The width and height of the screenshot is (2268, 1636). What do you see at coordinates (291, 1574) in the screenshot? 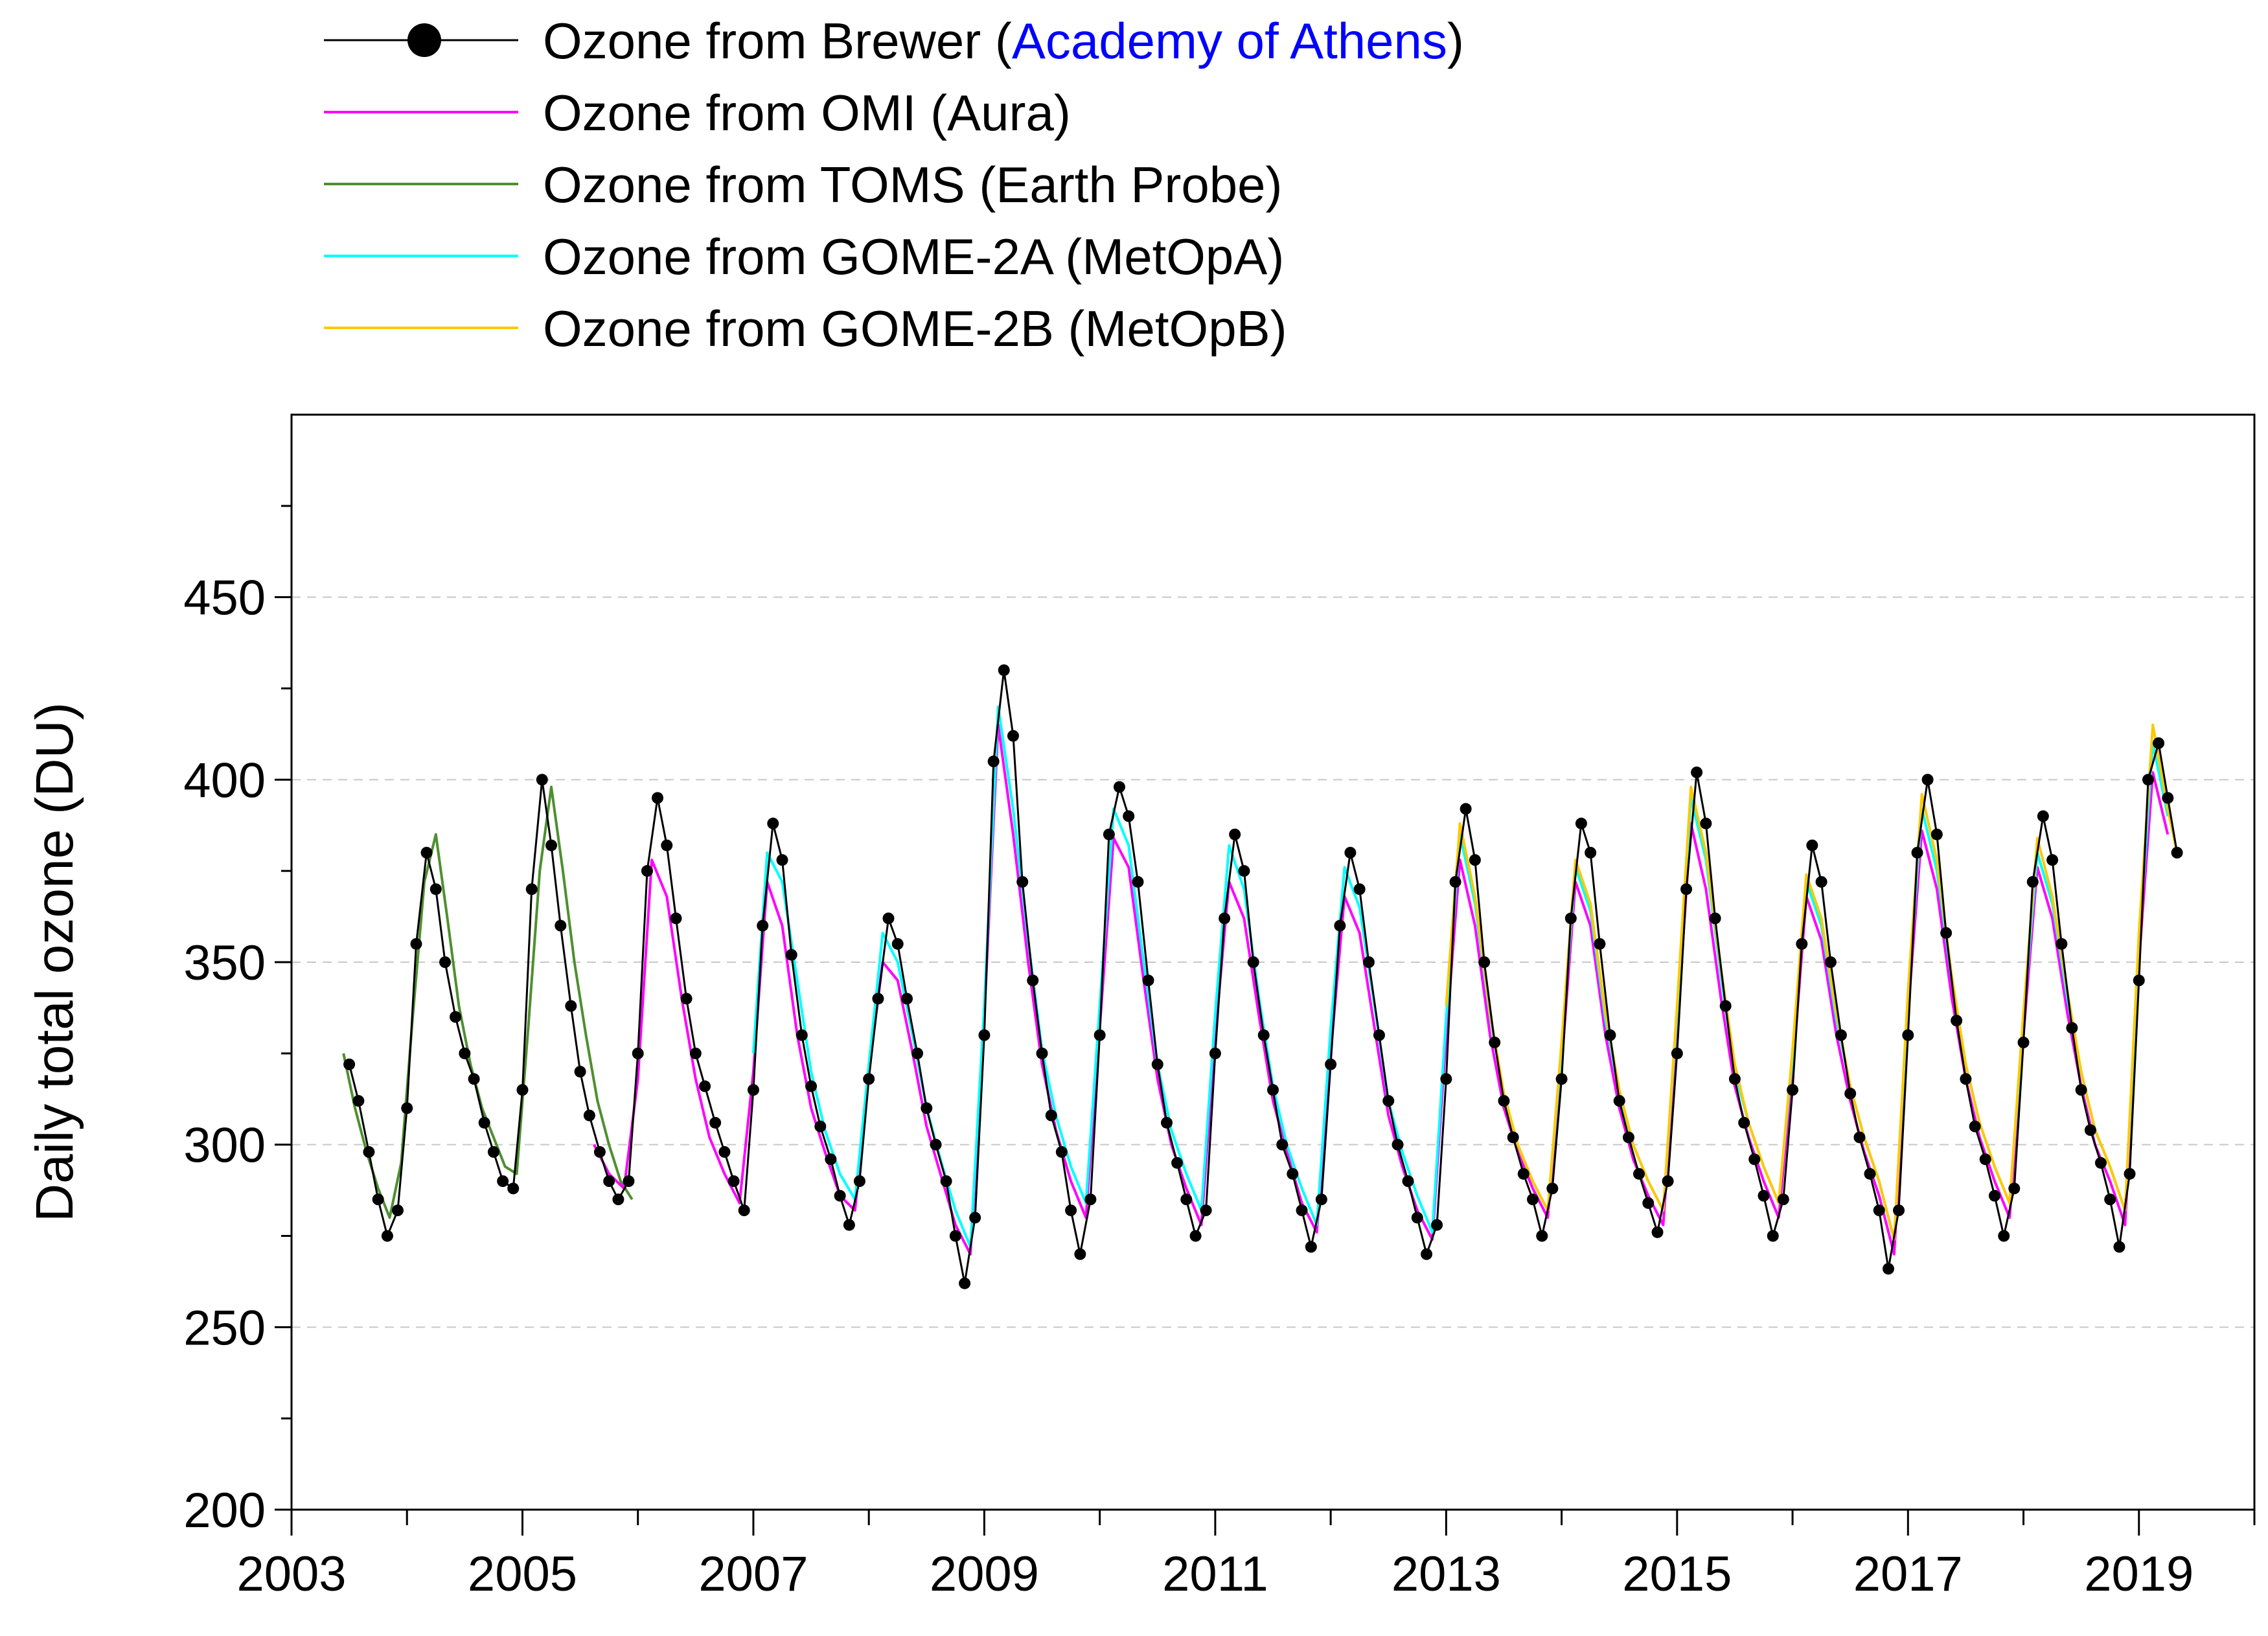
I see `x-tick-label-2003: 2003` at bounding box center [291, 1574].